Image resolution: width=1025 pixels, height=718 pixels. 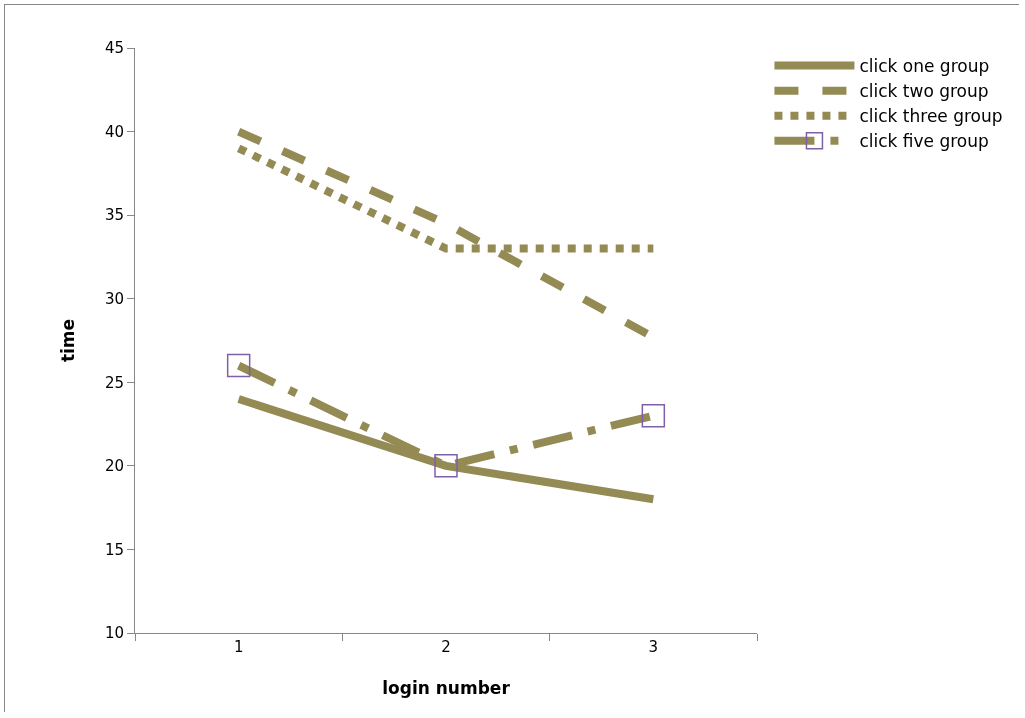 I want to click on y-tick-label: 10, so click(x=114, y=633).